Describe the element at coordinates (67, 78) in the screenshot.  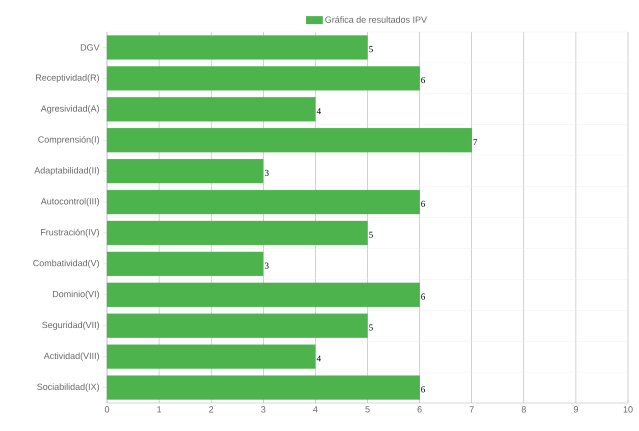
I see `y-tick-label: Receptividad(R)` at that location.